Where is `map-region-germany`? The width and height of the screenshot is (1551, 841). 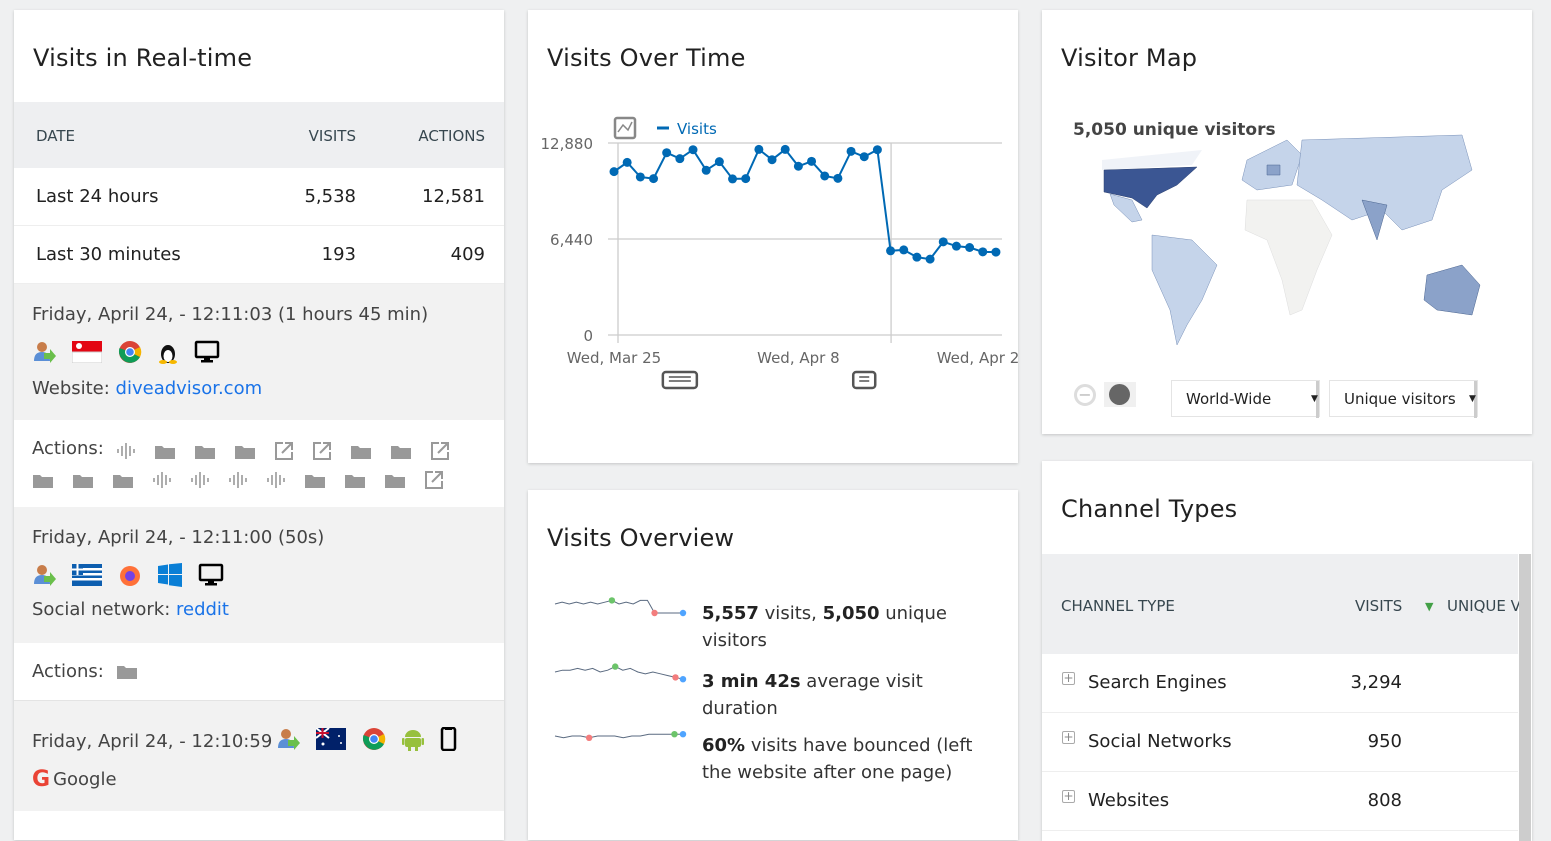
map-region-germany is located at coordinates (1273, 170).